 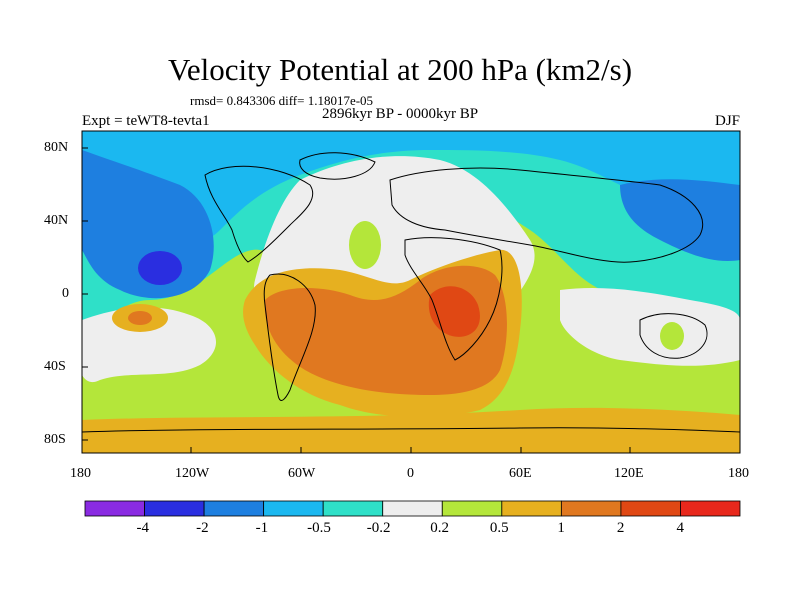 I want to click on lon-label-0: 0, so click(x=410, y=473).